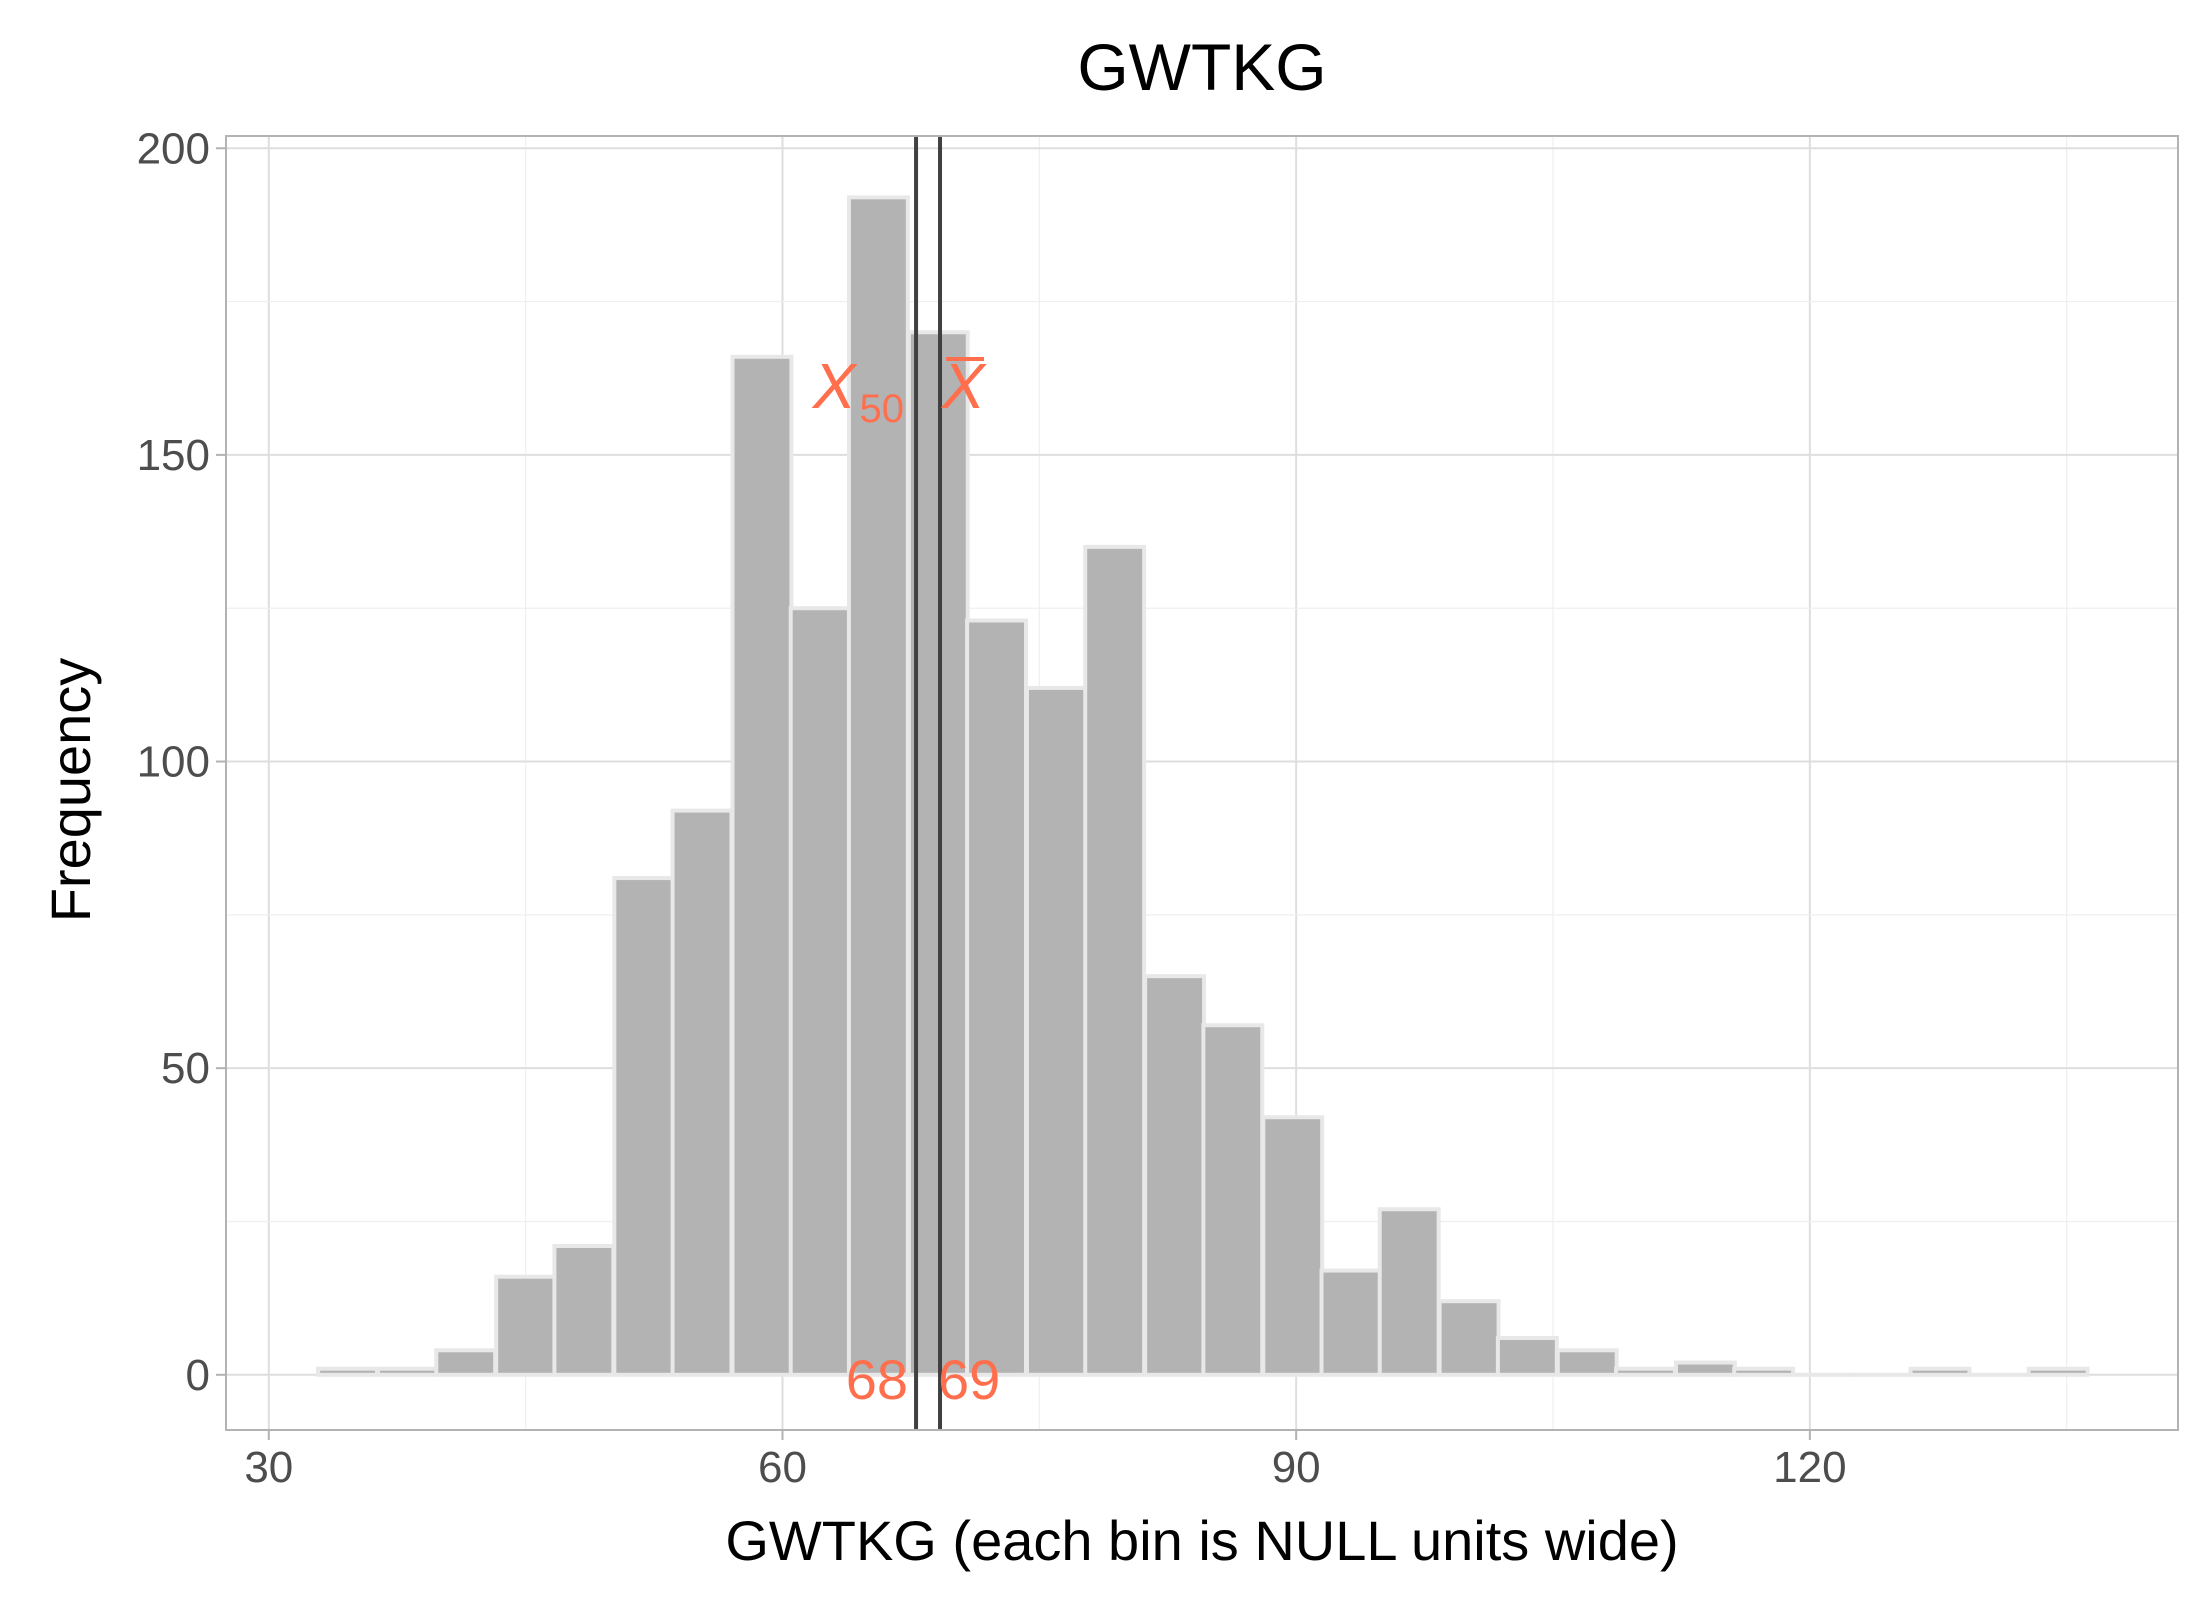  I want to click on x-tick-label: 90, so click(1296, 1467).